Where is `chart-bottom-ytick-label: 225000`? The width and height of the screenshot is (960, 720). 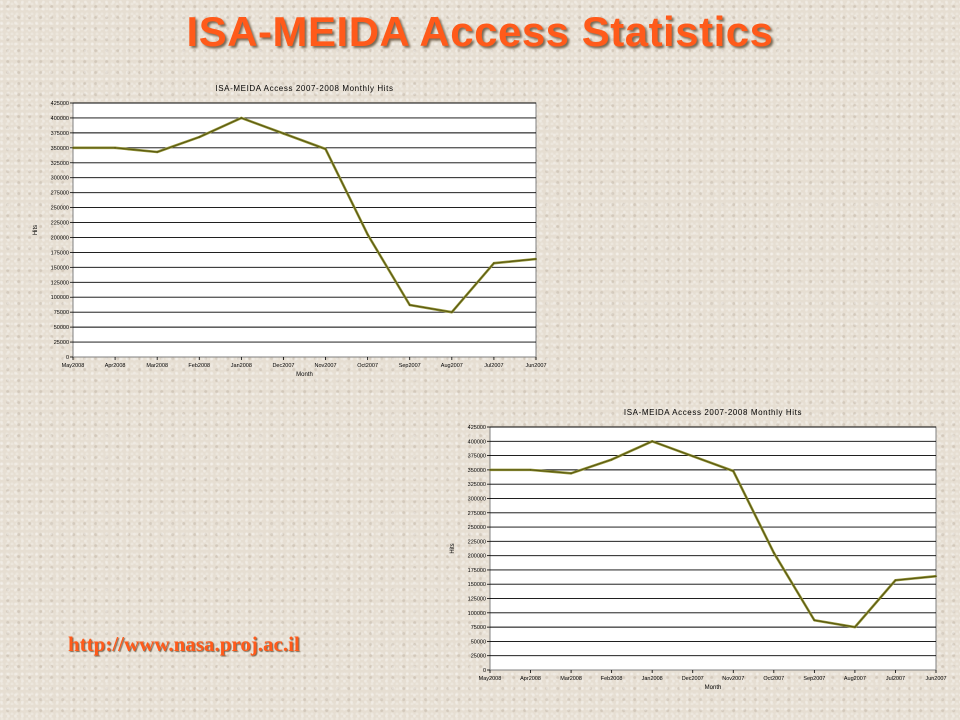
chart-bottom-ytick-label: 225000 is located at coordinates (477, 542).